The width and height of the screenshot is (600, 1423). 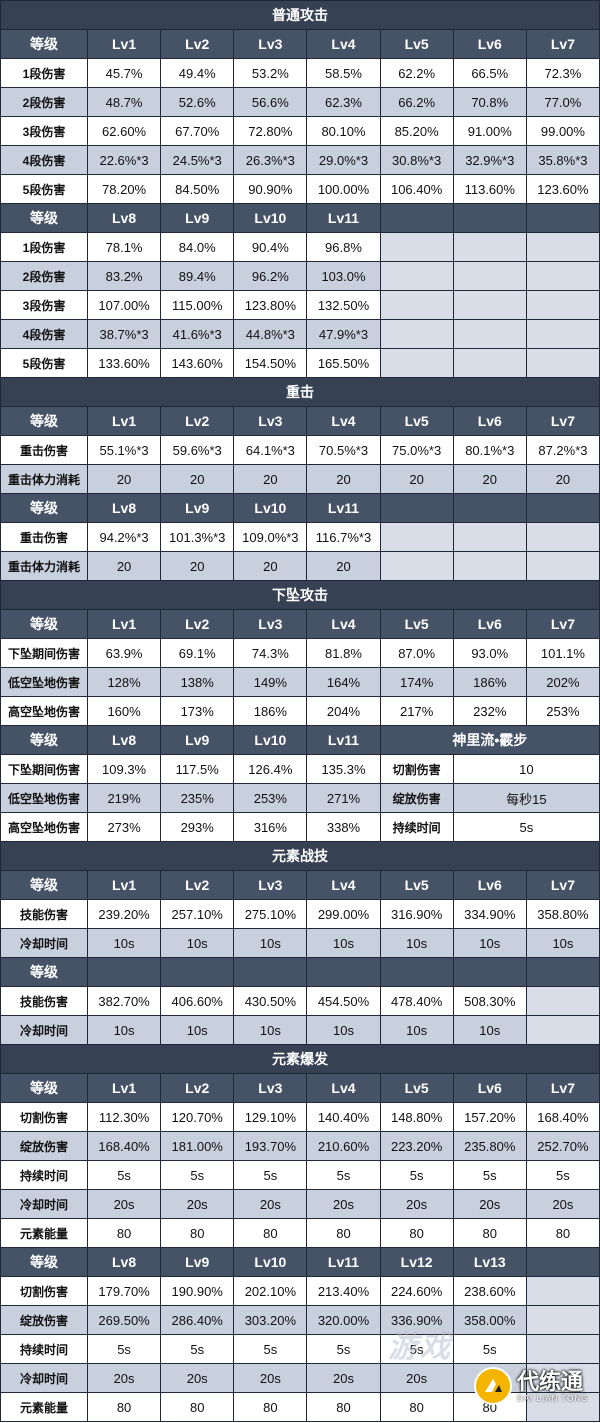 What do you see at coordinates (125, 131) in the screenshot?
I see `value-cell: 62.60%` at bounding box center [125, 131].